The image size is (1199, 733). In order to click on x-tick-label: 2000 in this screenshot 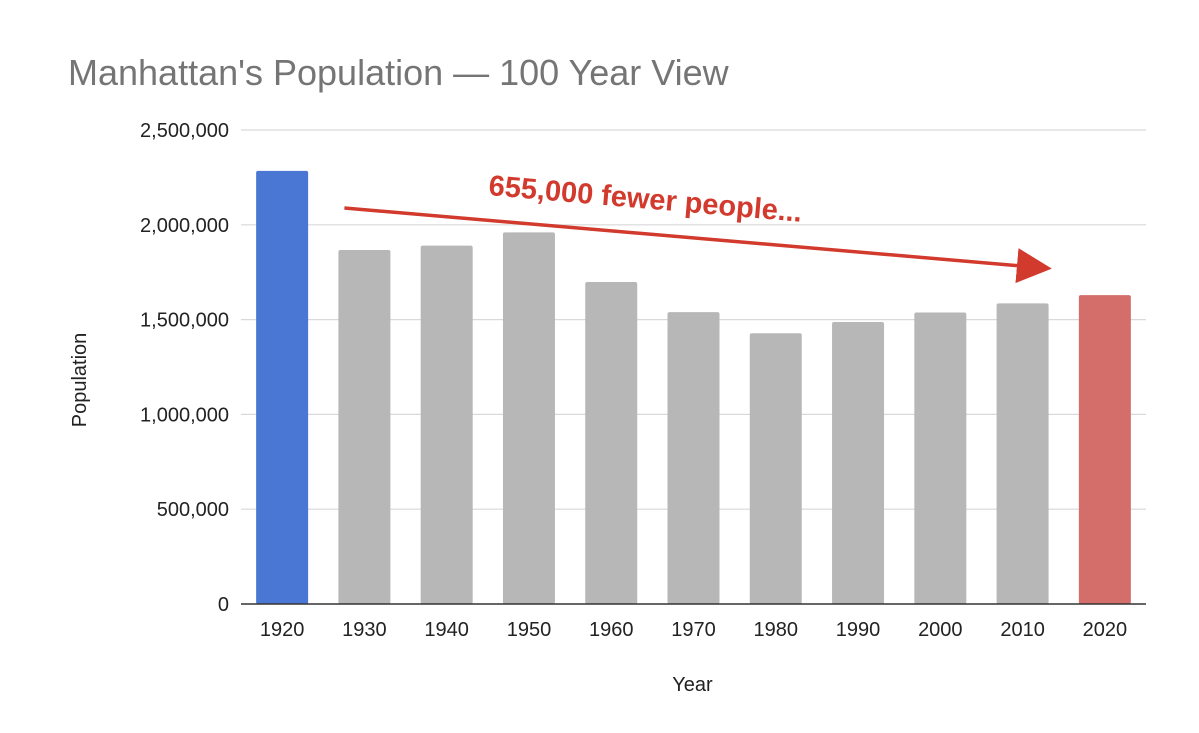, I will do `click(940, 630)`.